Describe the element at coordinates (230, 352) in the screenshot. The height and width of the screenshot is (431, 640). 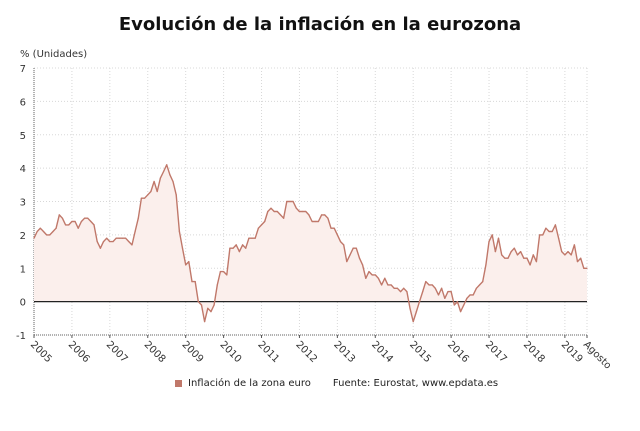
I see `x-tick-label: 2010` at that location.